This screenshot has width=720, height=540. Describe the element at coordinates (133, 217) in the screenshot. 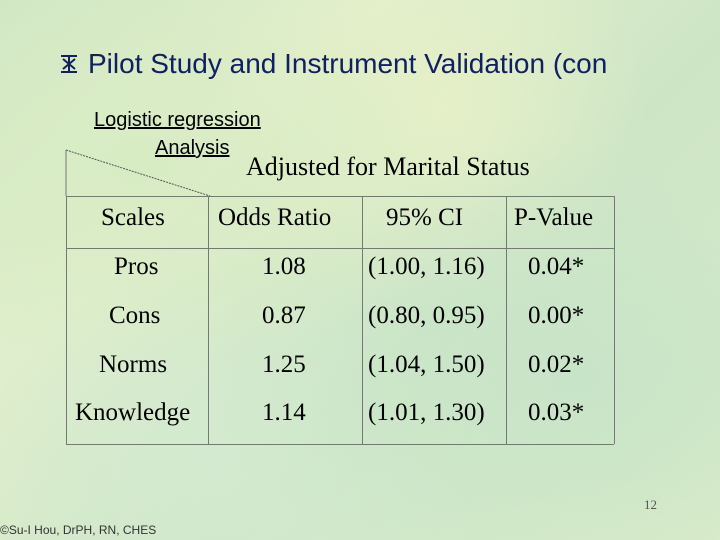

I see `header-scales: Scales` at that location.